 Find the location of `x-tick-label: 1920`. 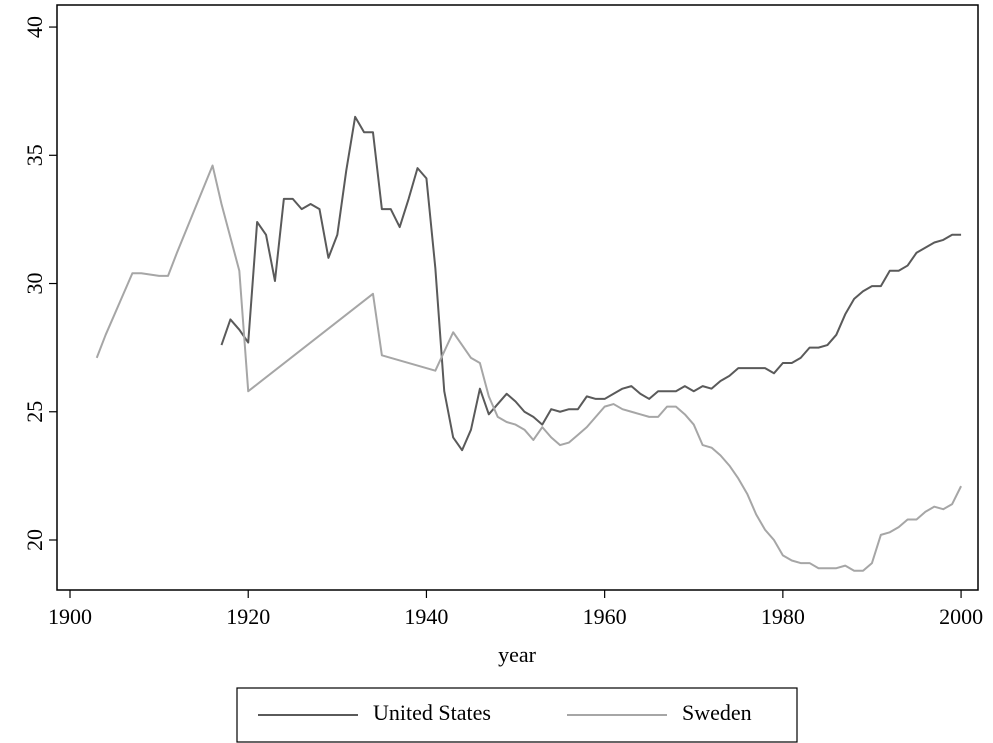

x-tick-label: 1920 is located at coordinates (248, 616).